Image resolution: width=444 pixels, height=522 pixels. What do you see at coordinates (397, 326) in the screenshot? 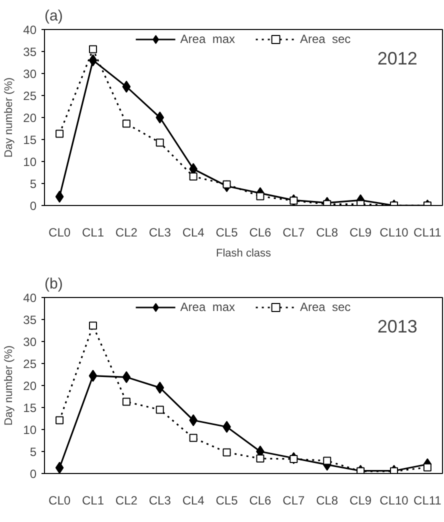
I see `annotation: 2013` at bounding box center [397, 326].